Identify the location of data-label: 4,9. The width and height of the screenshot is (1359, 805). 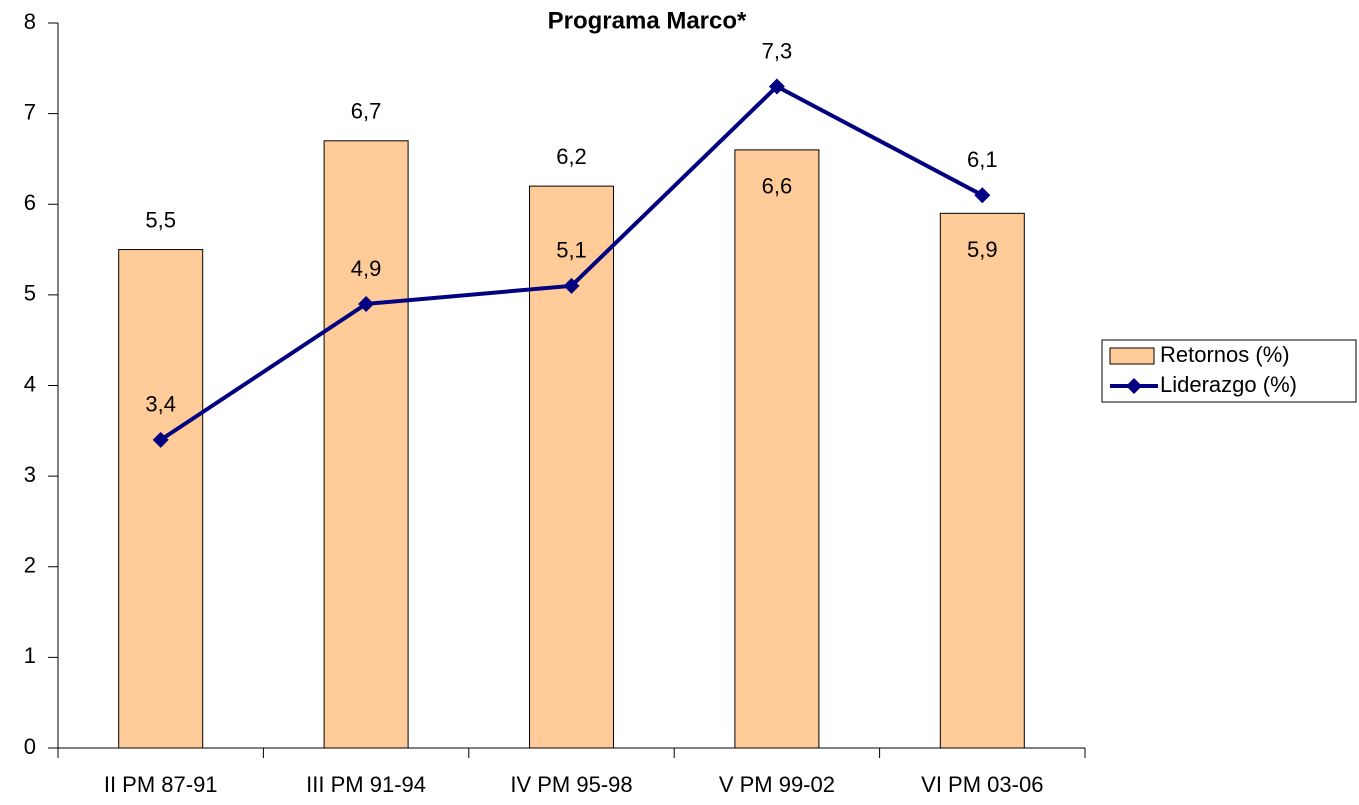
(366, 268).